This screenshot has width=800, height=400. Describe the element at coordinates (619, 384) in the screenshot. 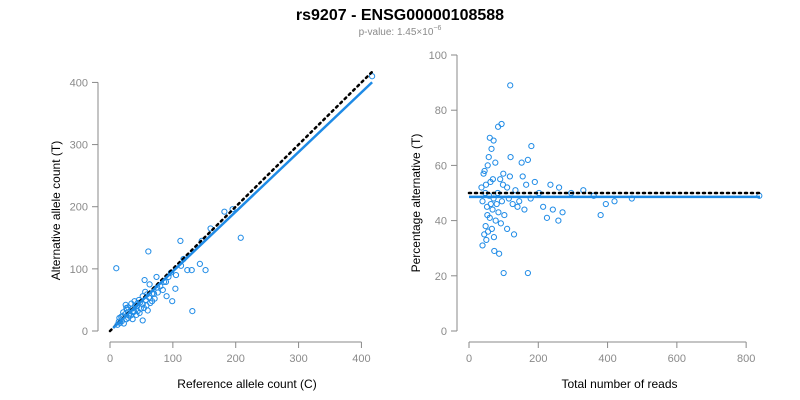

I see `x-axis-label: Total number of reads` at that location.